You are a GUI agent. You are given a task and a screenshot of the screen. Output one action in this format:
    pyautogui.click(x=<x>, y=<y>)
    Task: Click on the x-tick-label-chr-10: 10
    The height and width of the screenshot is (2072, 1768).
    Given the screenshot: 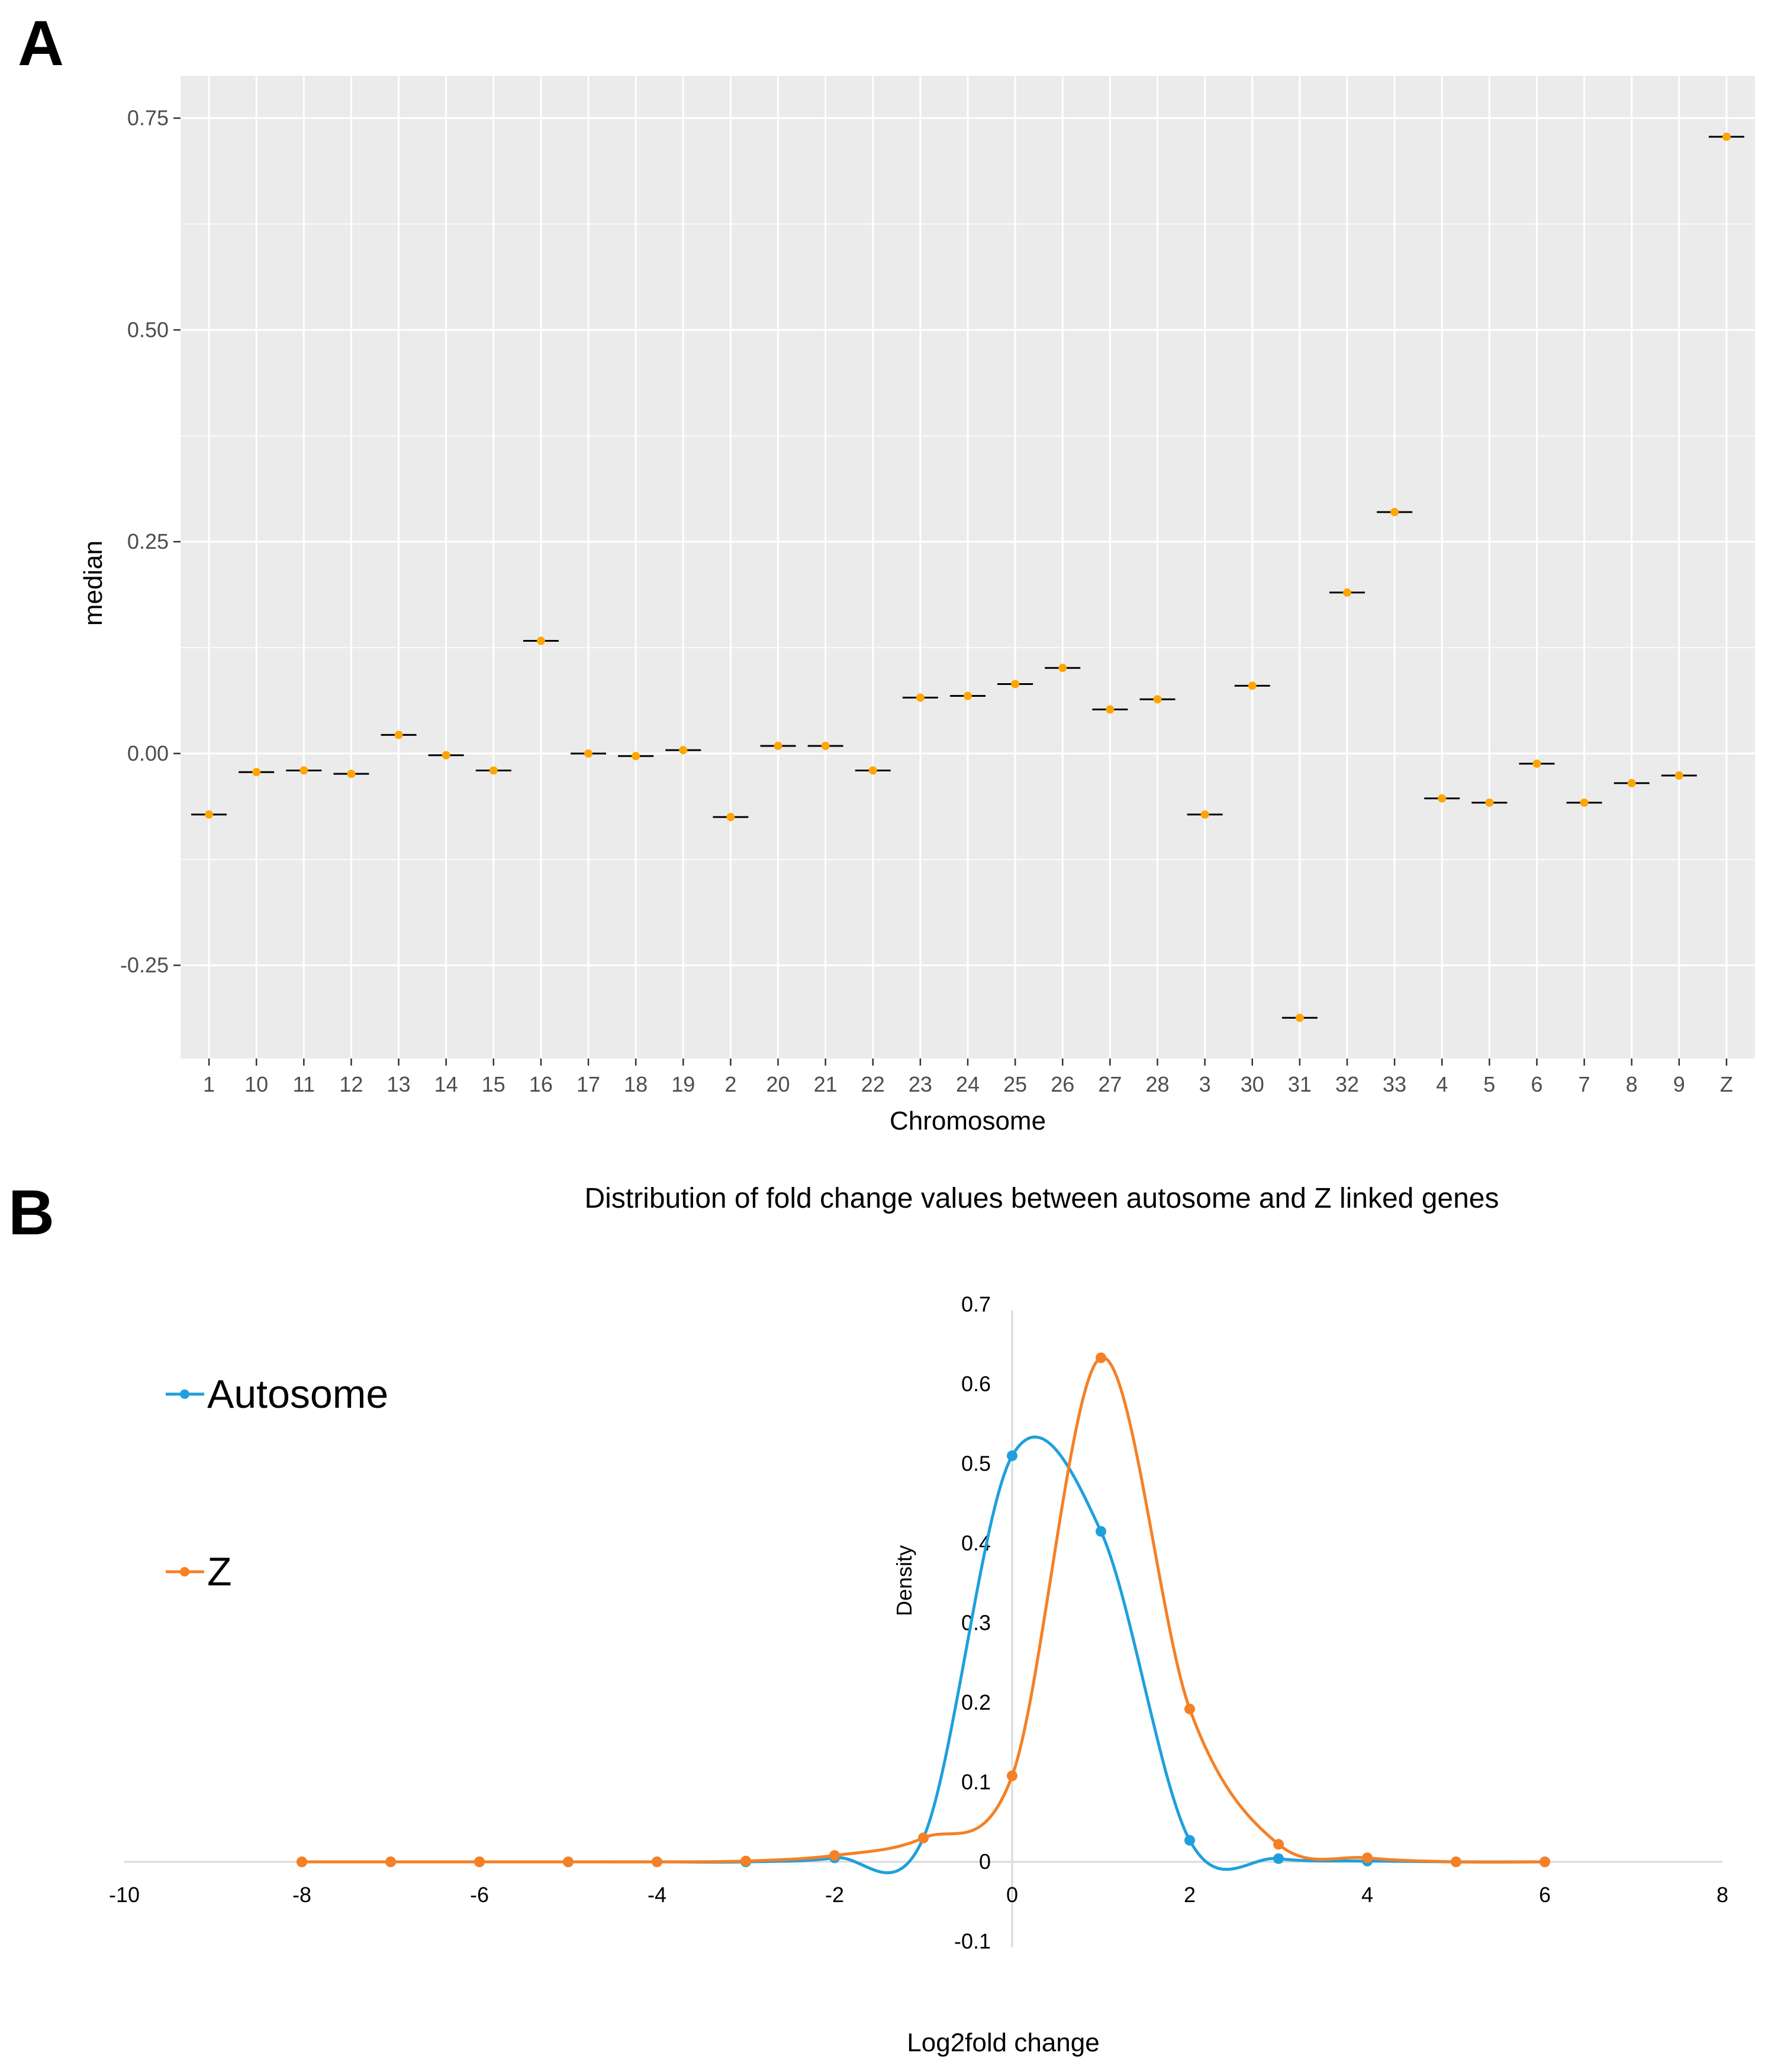 What is the action you would take?
    pyautogui.click(x=256, y=1084)
    